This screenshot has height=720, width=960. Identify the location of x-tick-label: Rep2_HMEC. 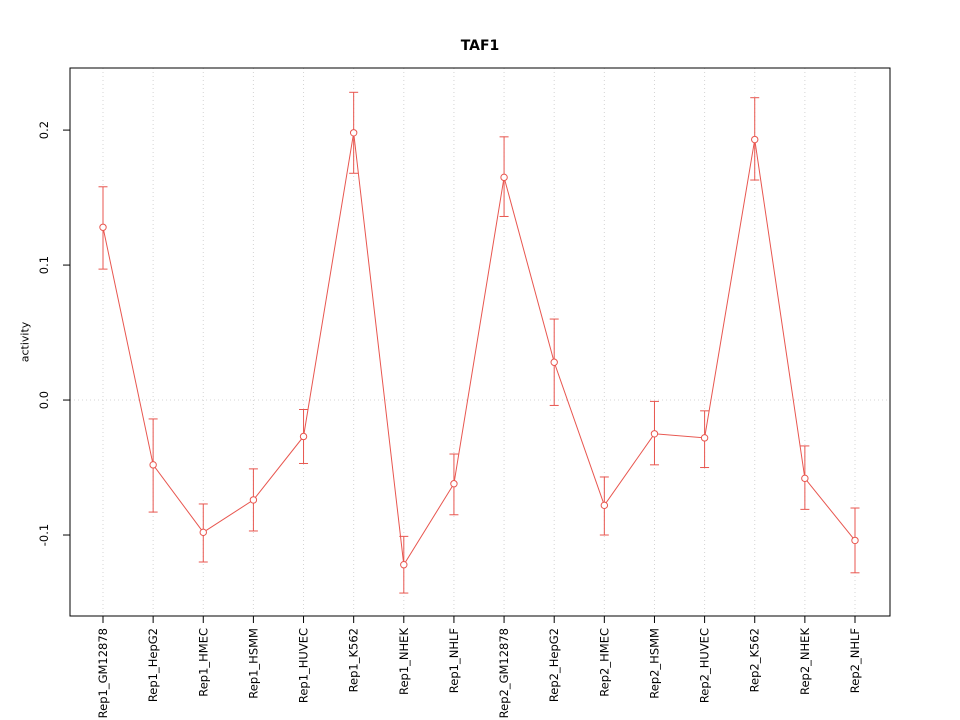
(604, 662).